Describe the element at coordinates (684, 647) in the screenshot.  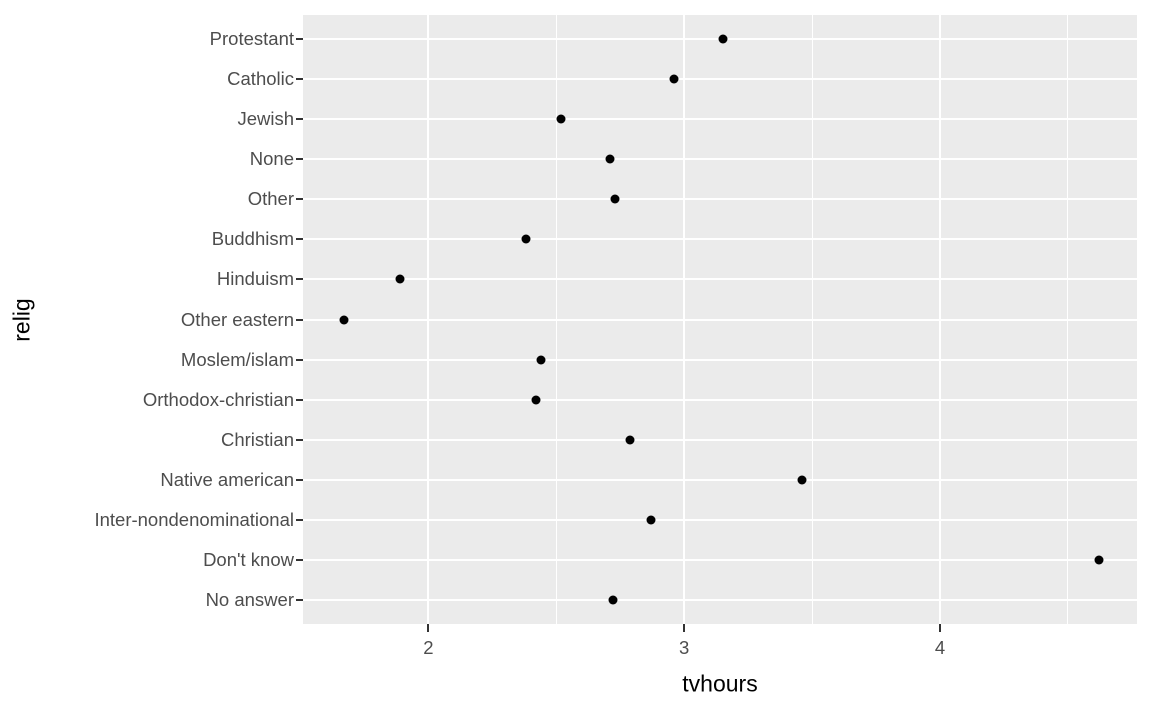
I see `x-axis-tick-label: 3` at that location.